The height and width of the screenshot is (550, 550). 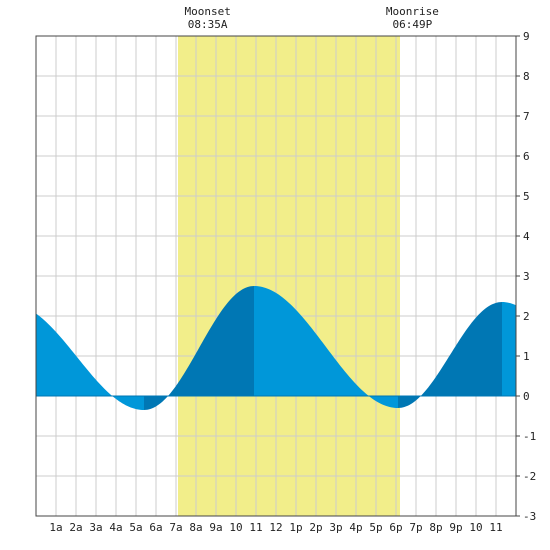 What do you see at coordinates (335, 527) in the screenshot?
I see `x-tick-label: 3p` at bounding box center [335, 527].